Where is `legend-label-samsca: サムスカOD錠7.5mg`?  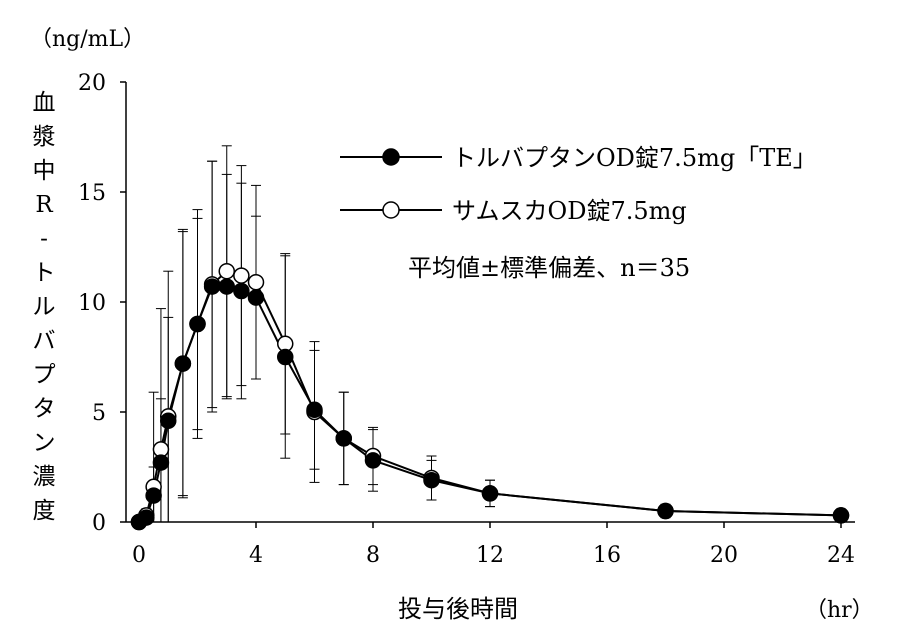
legend-label-samsca: サムスカOD錠7.5mg is located at coordinates (569, 211).